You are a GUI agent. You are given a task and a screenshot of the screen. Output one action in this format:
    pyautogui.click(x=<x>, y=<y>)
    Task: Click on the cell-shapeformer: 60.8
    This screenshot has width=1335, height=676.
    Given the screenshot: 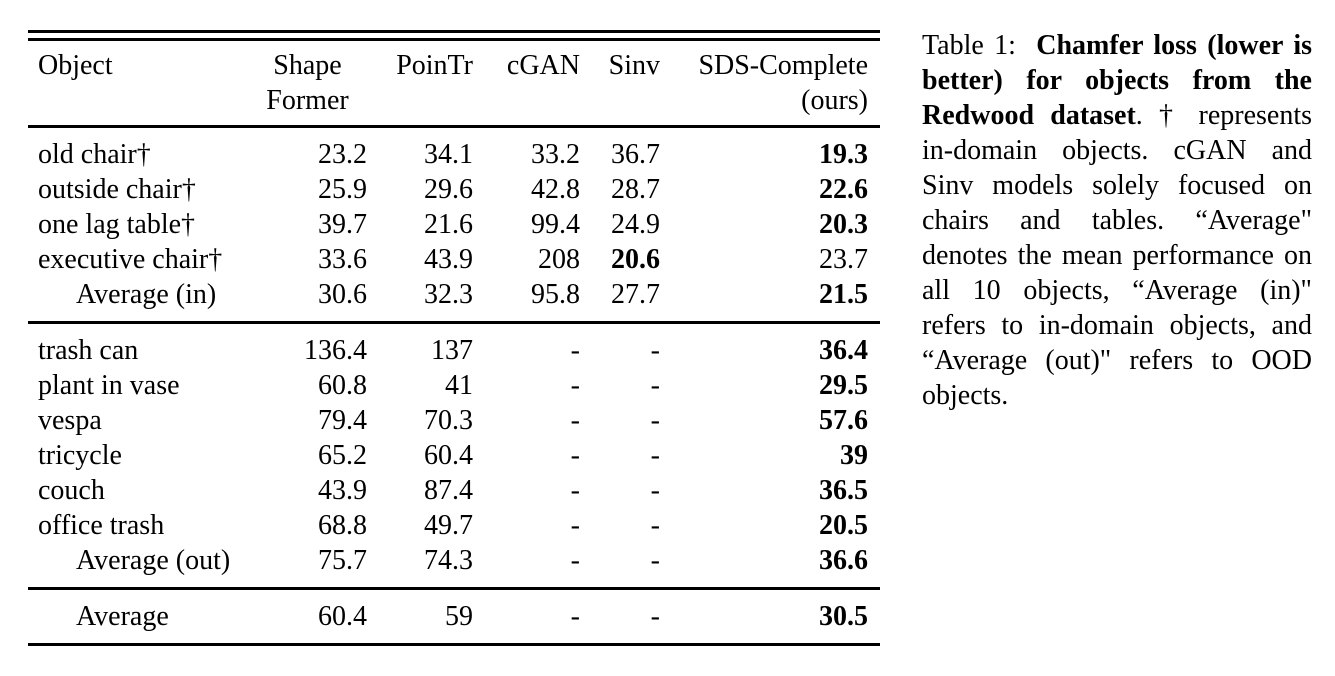 What is the action you would take?
    pyautogui.click(x=342, y=385)
    